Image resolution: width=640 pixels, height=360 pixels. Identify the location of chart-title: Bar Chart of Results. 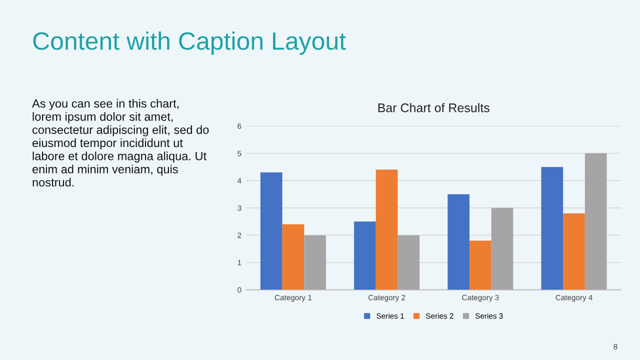
(434, 107).